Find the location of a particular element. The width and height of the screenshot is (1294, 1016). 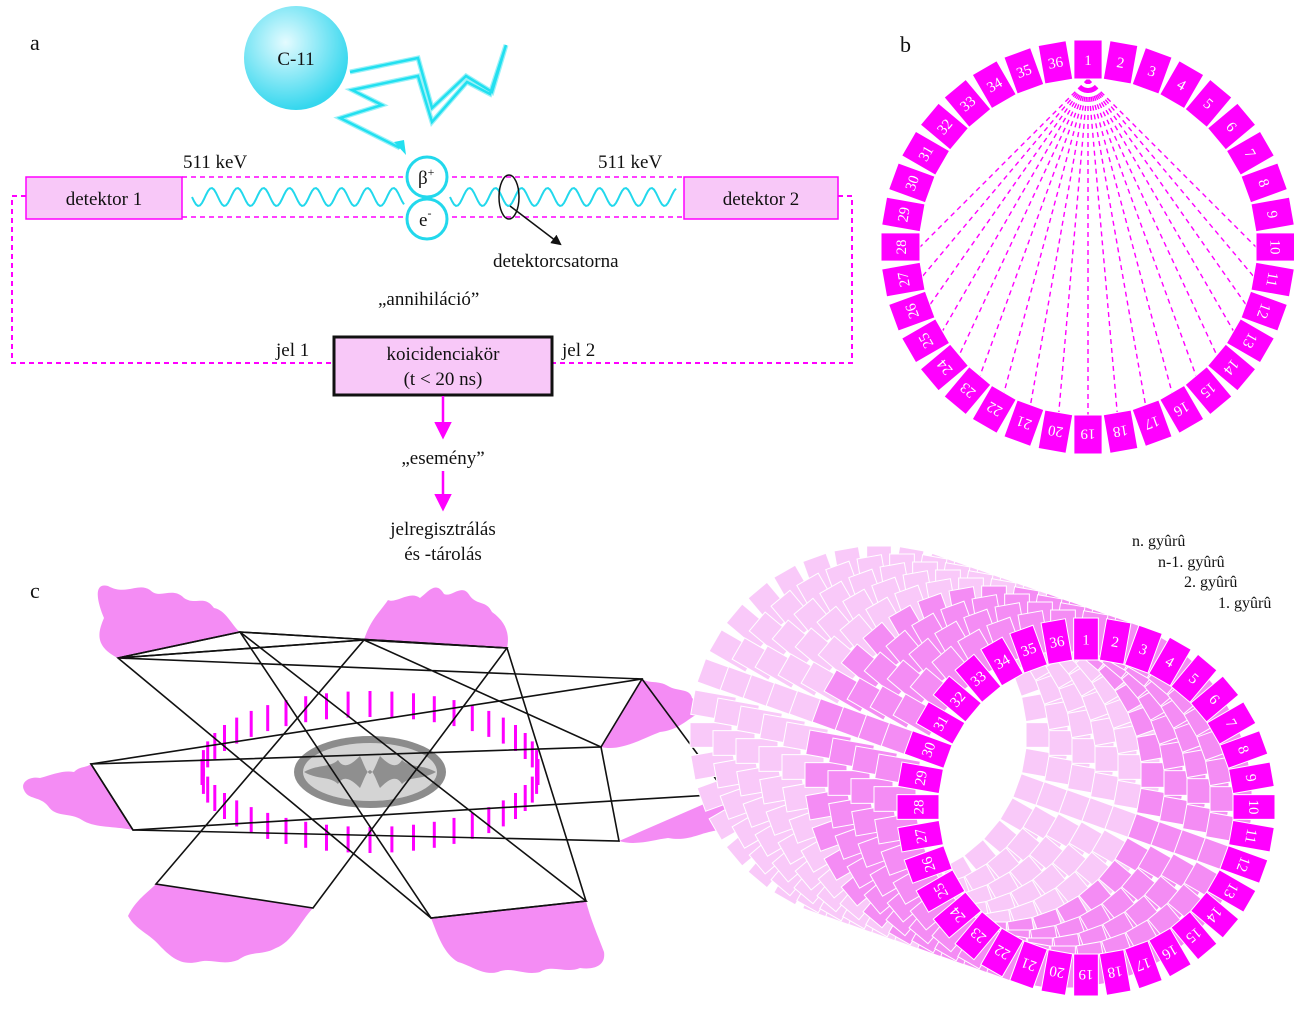

ring-d-number-20: 20 is located at coordinates (1057, 971).